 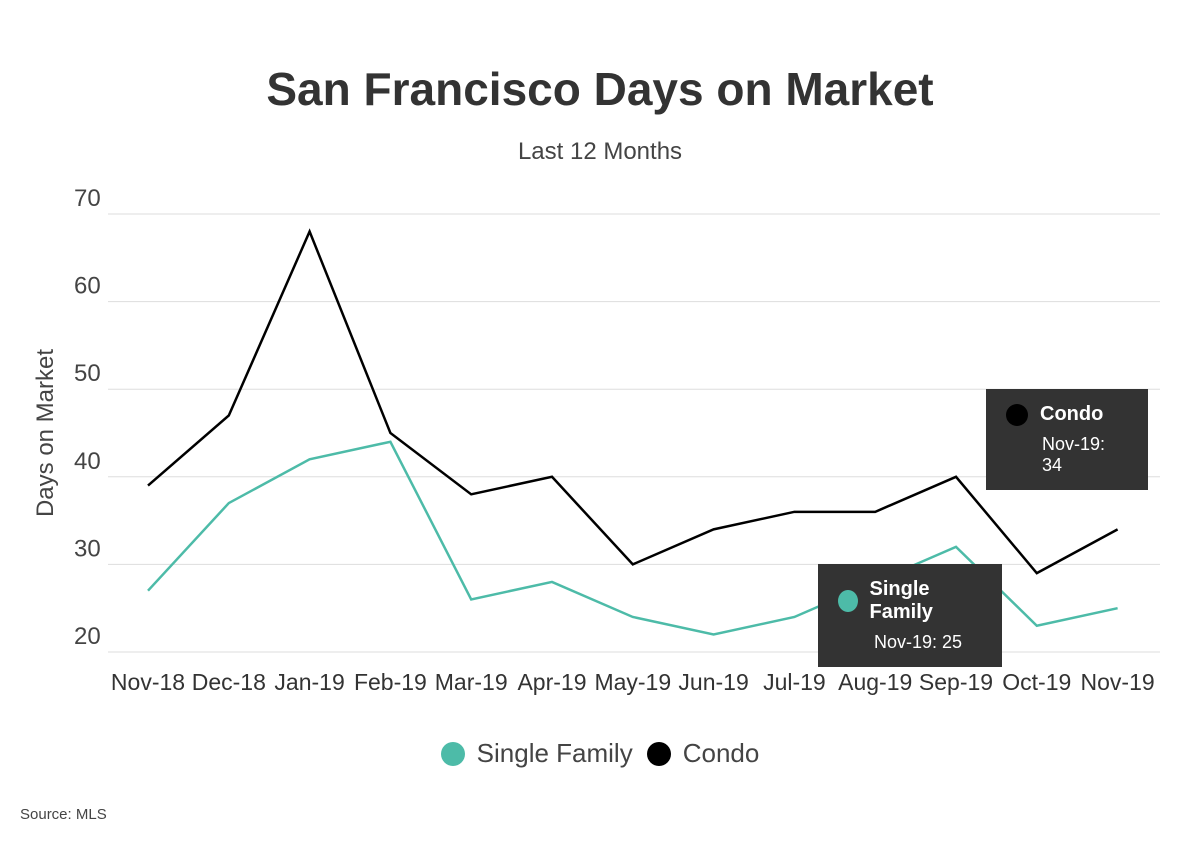 What do you see at coordinates (875, 682) in the screenshot?
I see `x-tick-label-aug-19: Aug-19` at bounding box center [875, 682].